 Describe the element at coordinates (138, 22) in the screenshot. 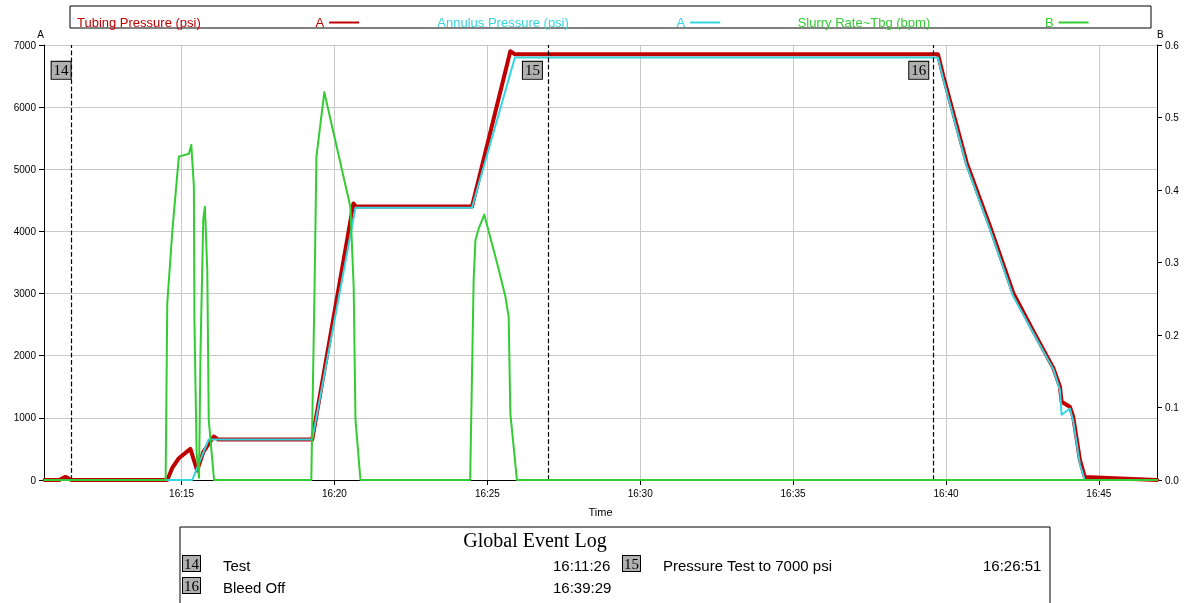

I see `text: Tubing Pressure (psi)` at that location.